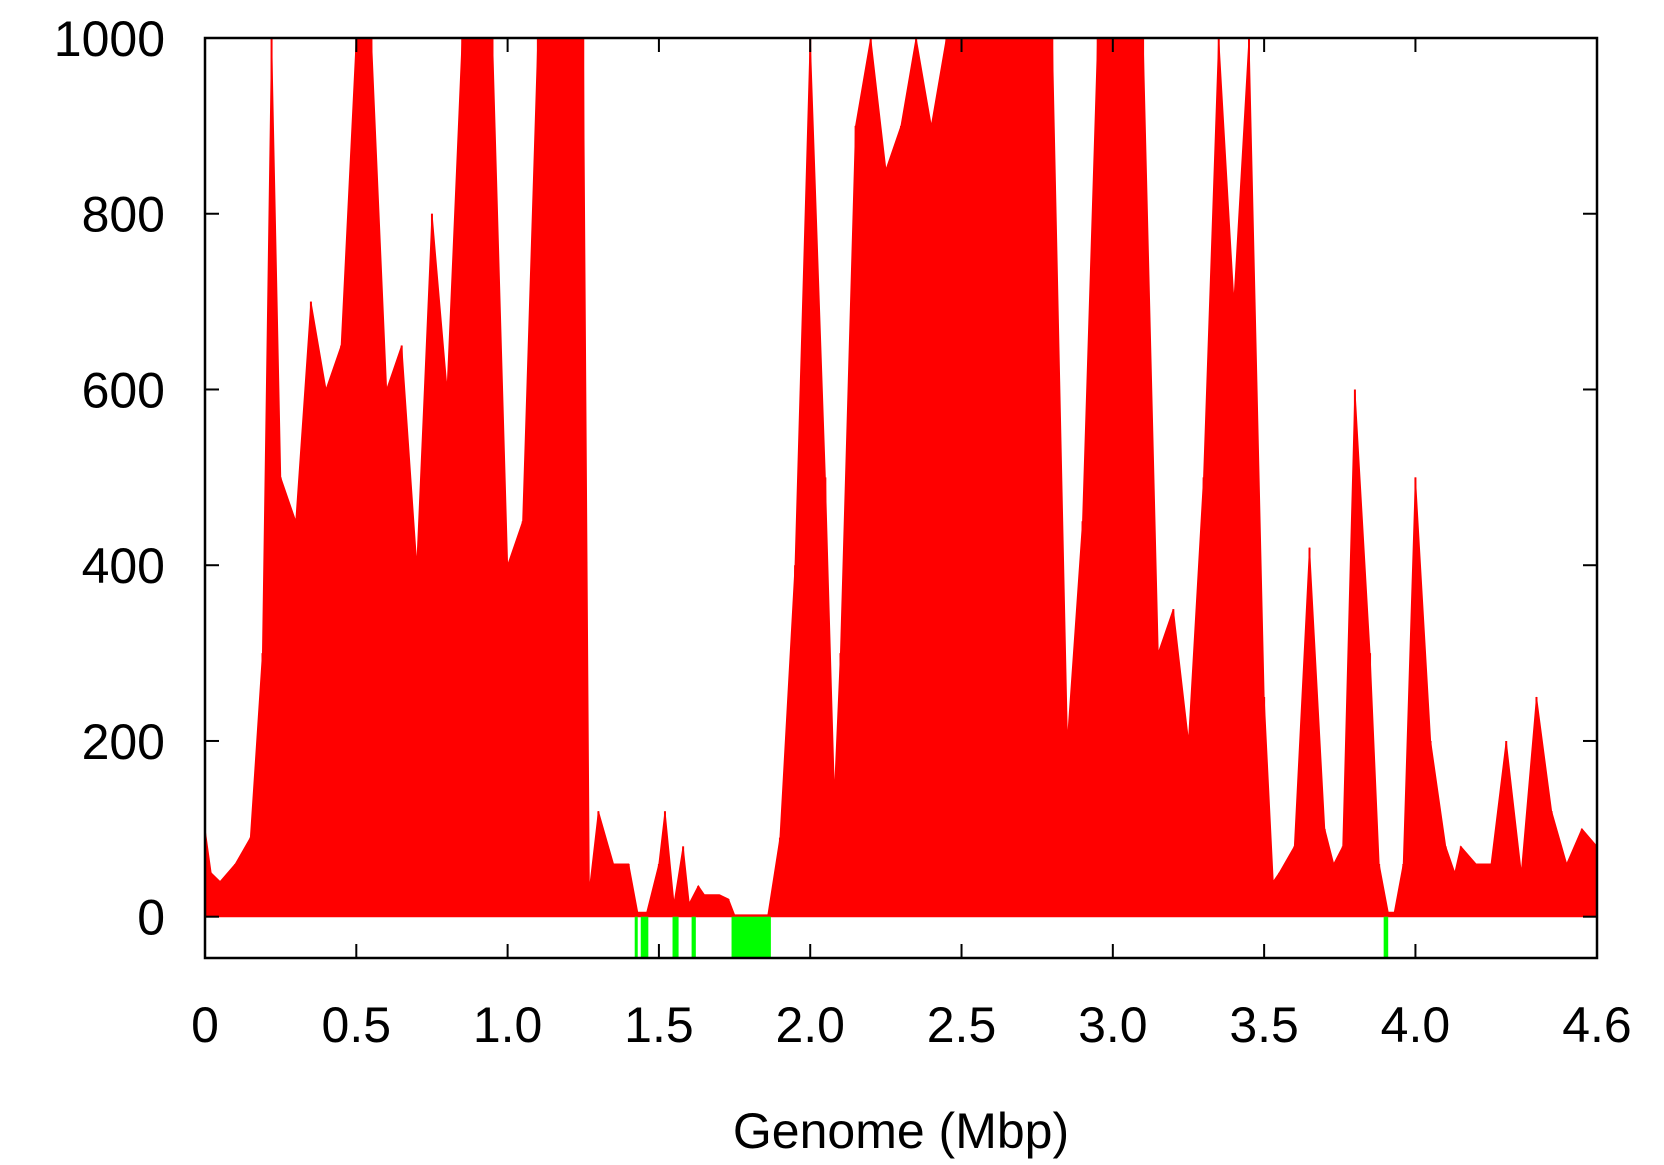 The width and height of the screenshot is (1664, 1165). What do you see at coordinates (1113, 1025) in the screenshot?
I see `x-tick-label: 3.0` at bounding box center [1113, 1025].